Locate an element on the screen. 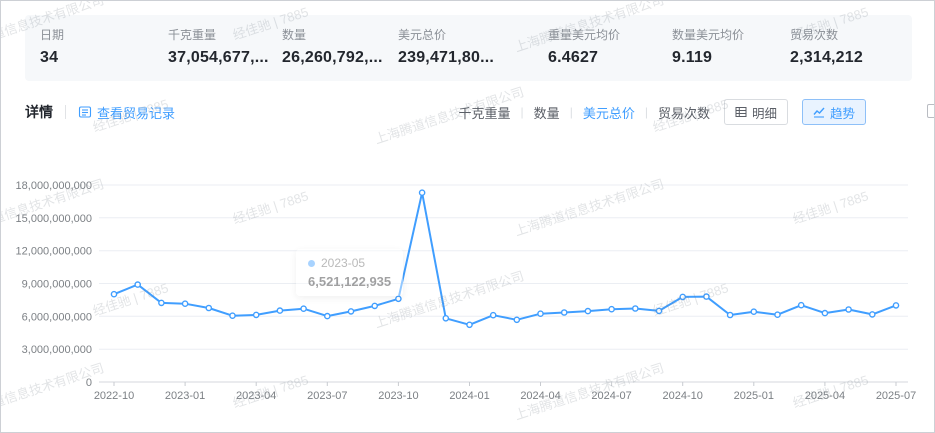  stat-label: 美元总价 is located at coordinates (422, 35).